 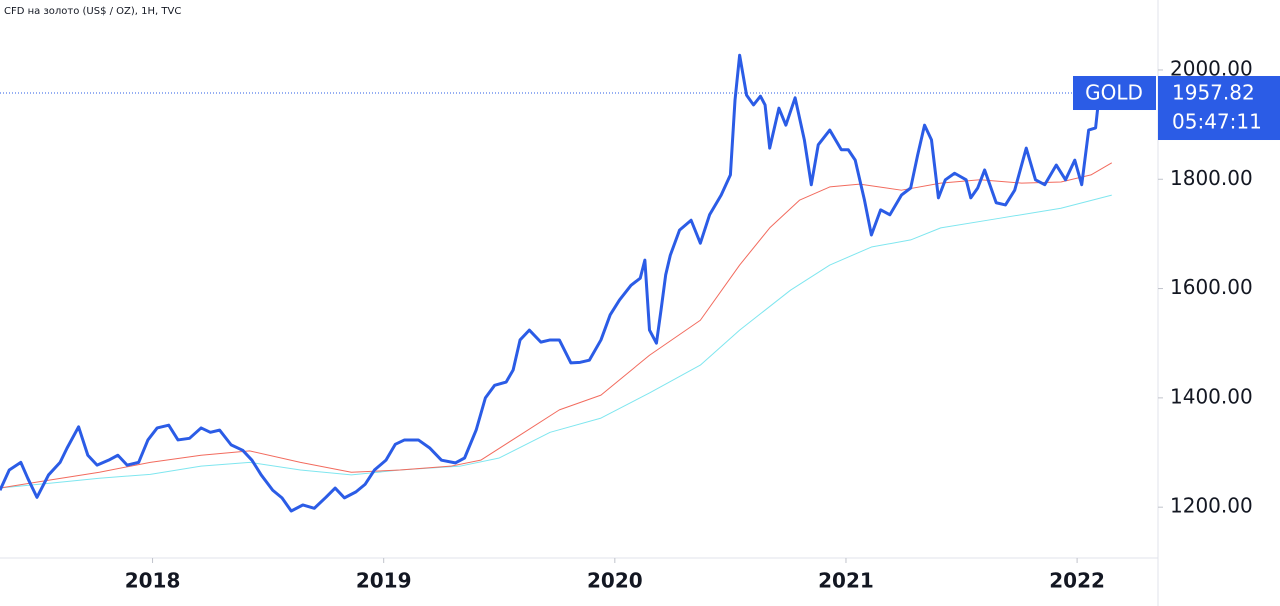 What do you see at coordinates (384, 581) in the screenshot?
I see `x-tick-label: 2019` at bounding box center [384, 581].